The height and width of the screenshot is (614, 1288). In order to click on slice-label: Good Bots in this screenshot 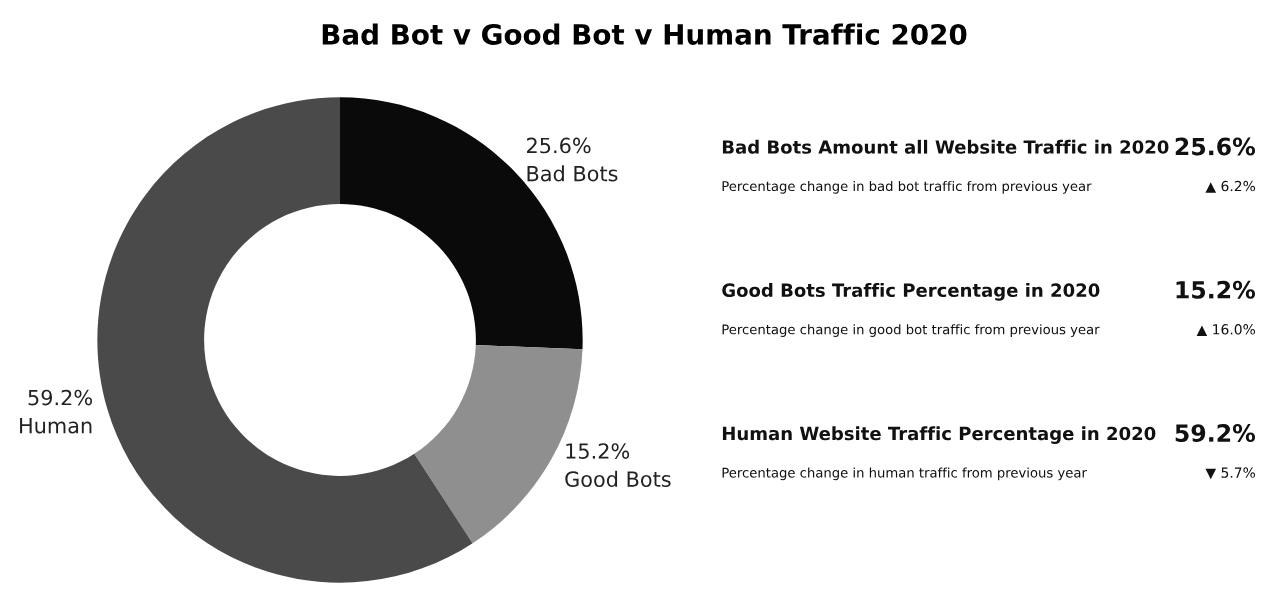, I will do `click(618, 478)`.